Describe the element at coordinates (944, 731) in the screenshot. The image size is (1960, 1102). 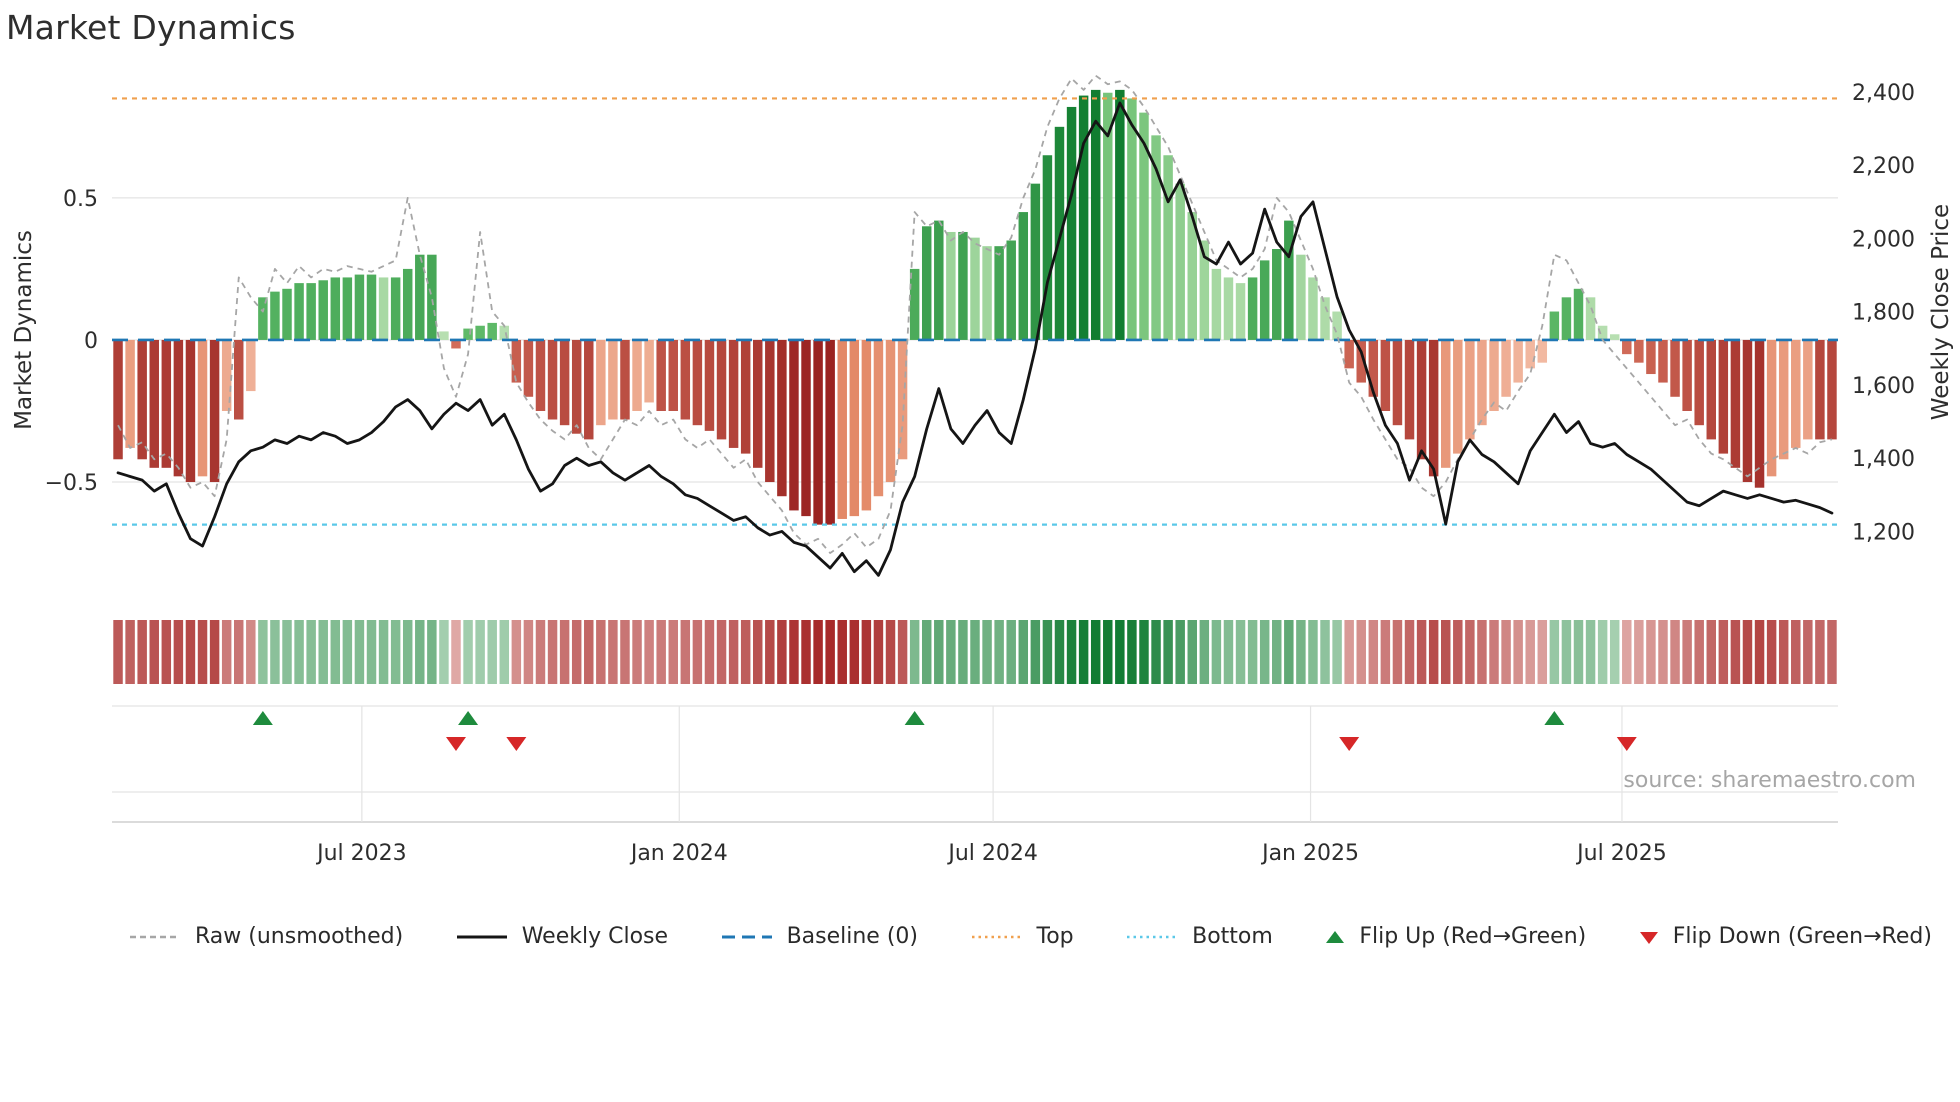
I see `flip-markers` at that location.